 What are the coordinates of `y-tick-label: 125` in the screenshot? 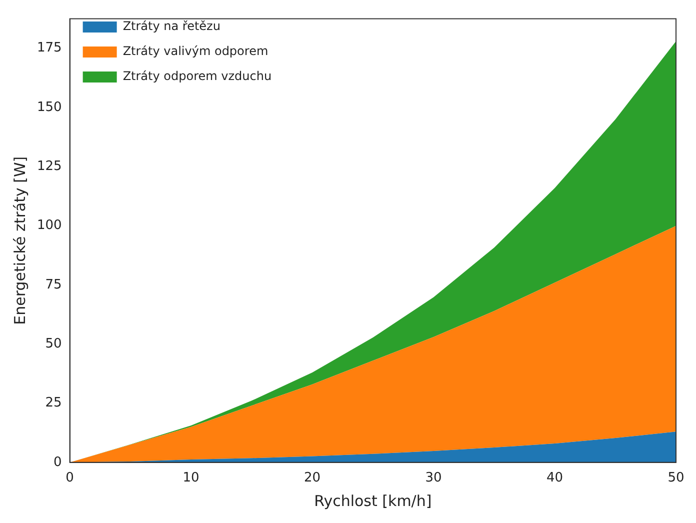 It's located at (49, 166).